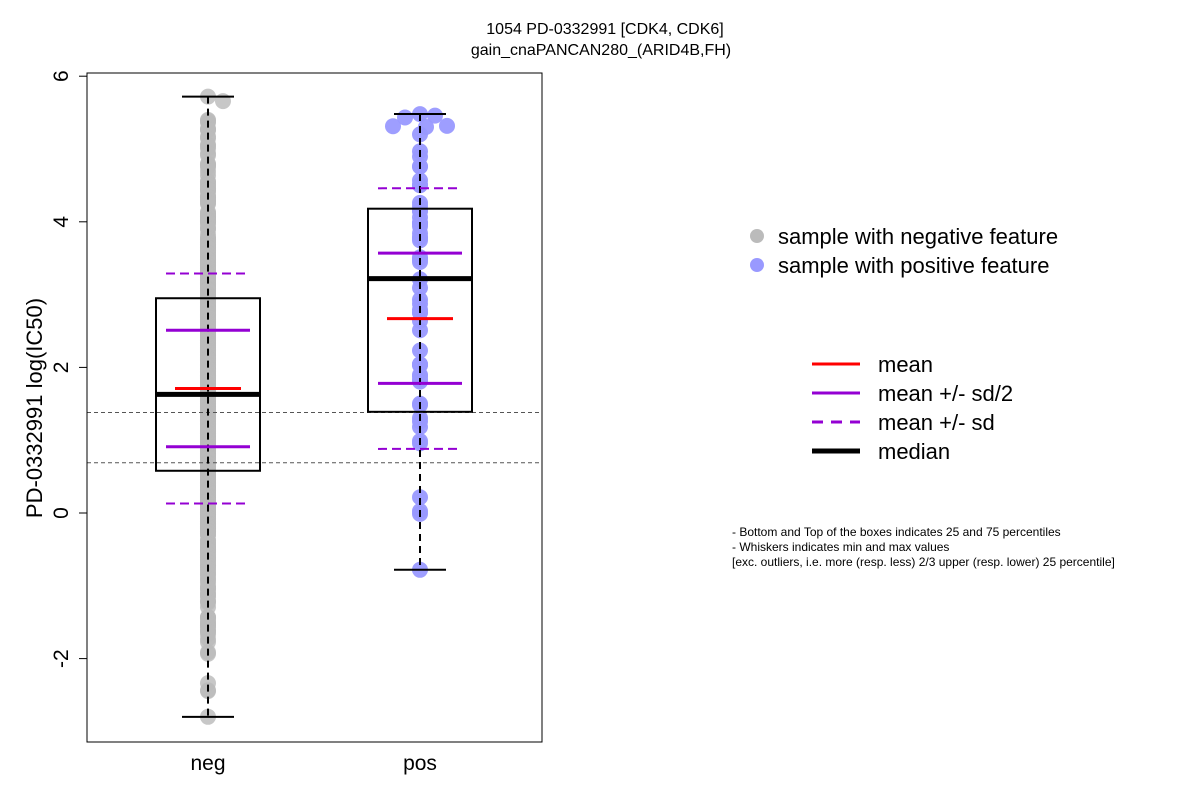 The height and width of the screenshot is (800, 1200). I want to click on legend-line-label: mean +/- sd/2, so click(945, 393).